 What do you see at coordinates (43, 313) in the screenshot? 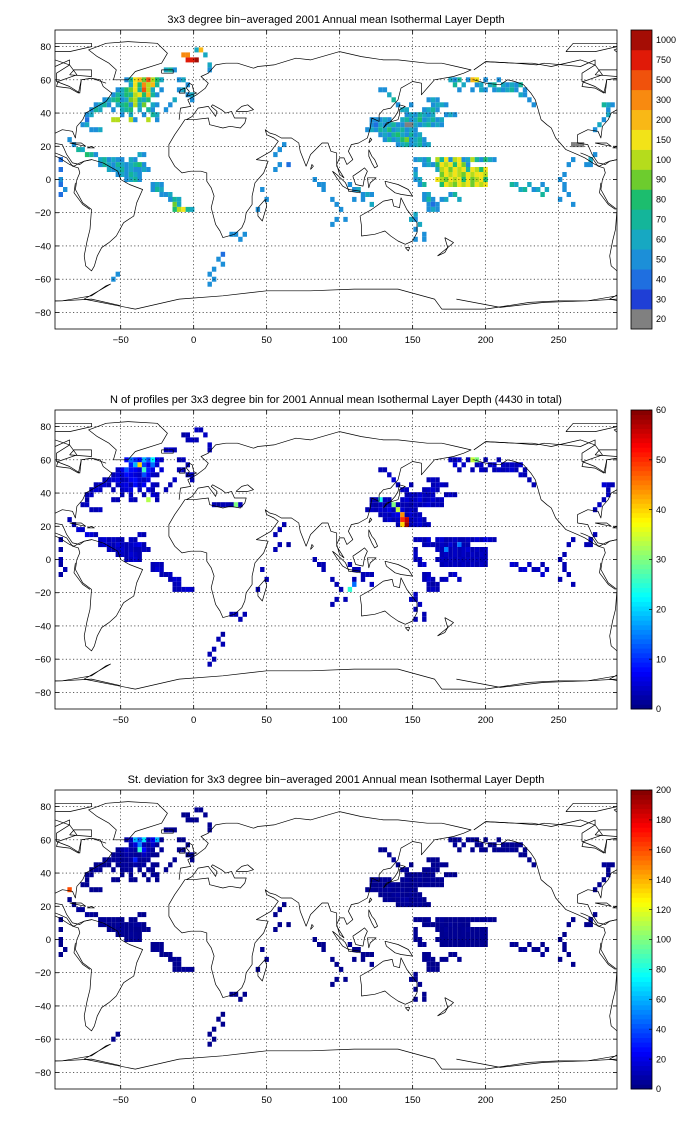
I see `y-tick-label: −80` at bounding box center [43, 313].